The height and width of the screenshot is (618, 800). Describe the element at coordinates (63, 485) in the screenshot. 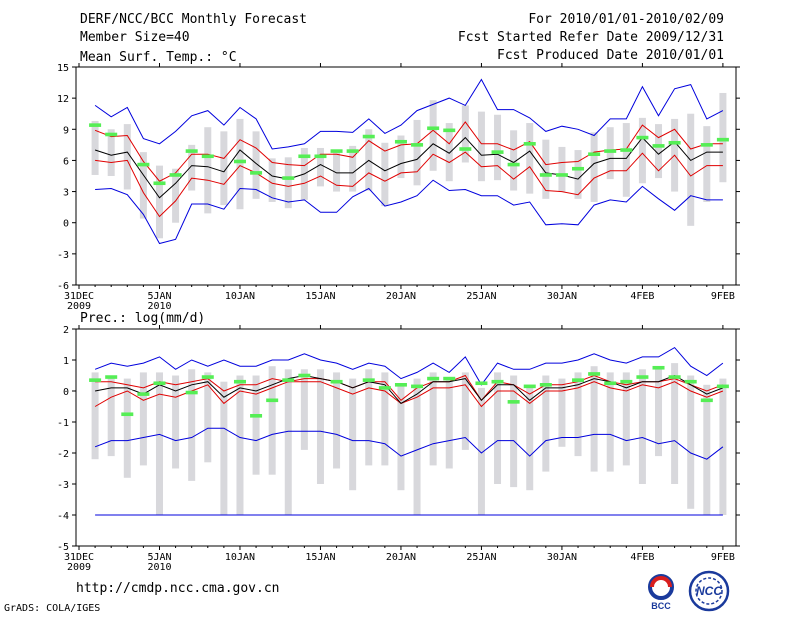

I see `prec-y-tick-label: -3` at that location.